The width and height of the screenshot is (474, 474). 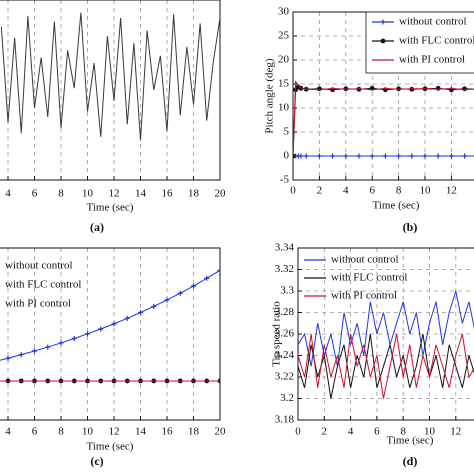 I want to click on y-tick-label: 3.3, so click(x=287, y=291).